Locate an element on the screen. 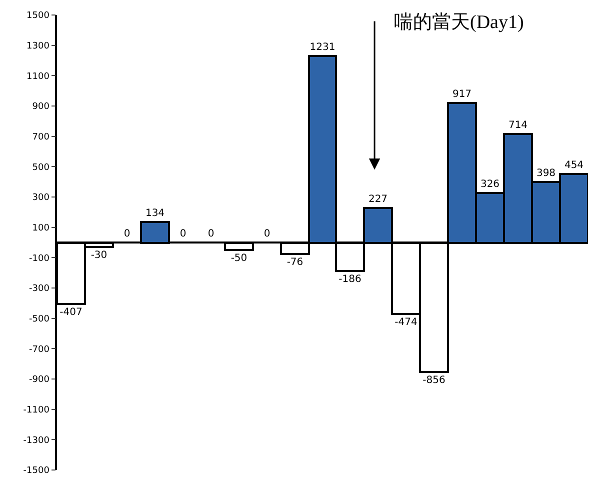 The width and height of the screenshot is (593, 481). data-label: -186 is located at coordinates (350, 279).